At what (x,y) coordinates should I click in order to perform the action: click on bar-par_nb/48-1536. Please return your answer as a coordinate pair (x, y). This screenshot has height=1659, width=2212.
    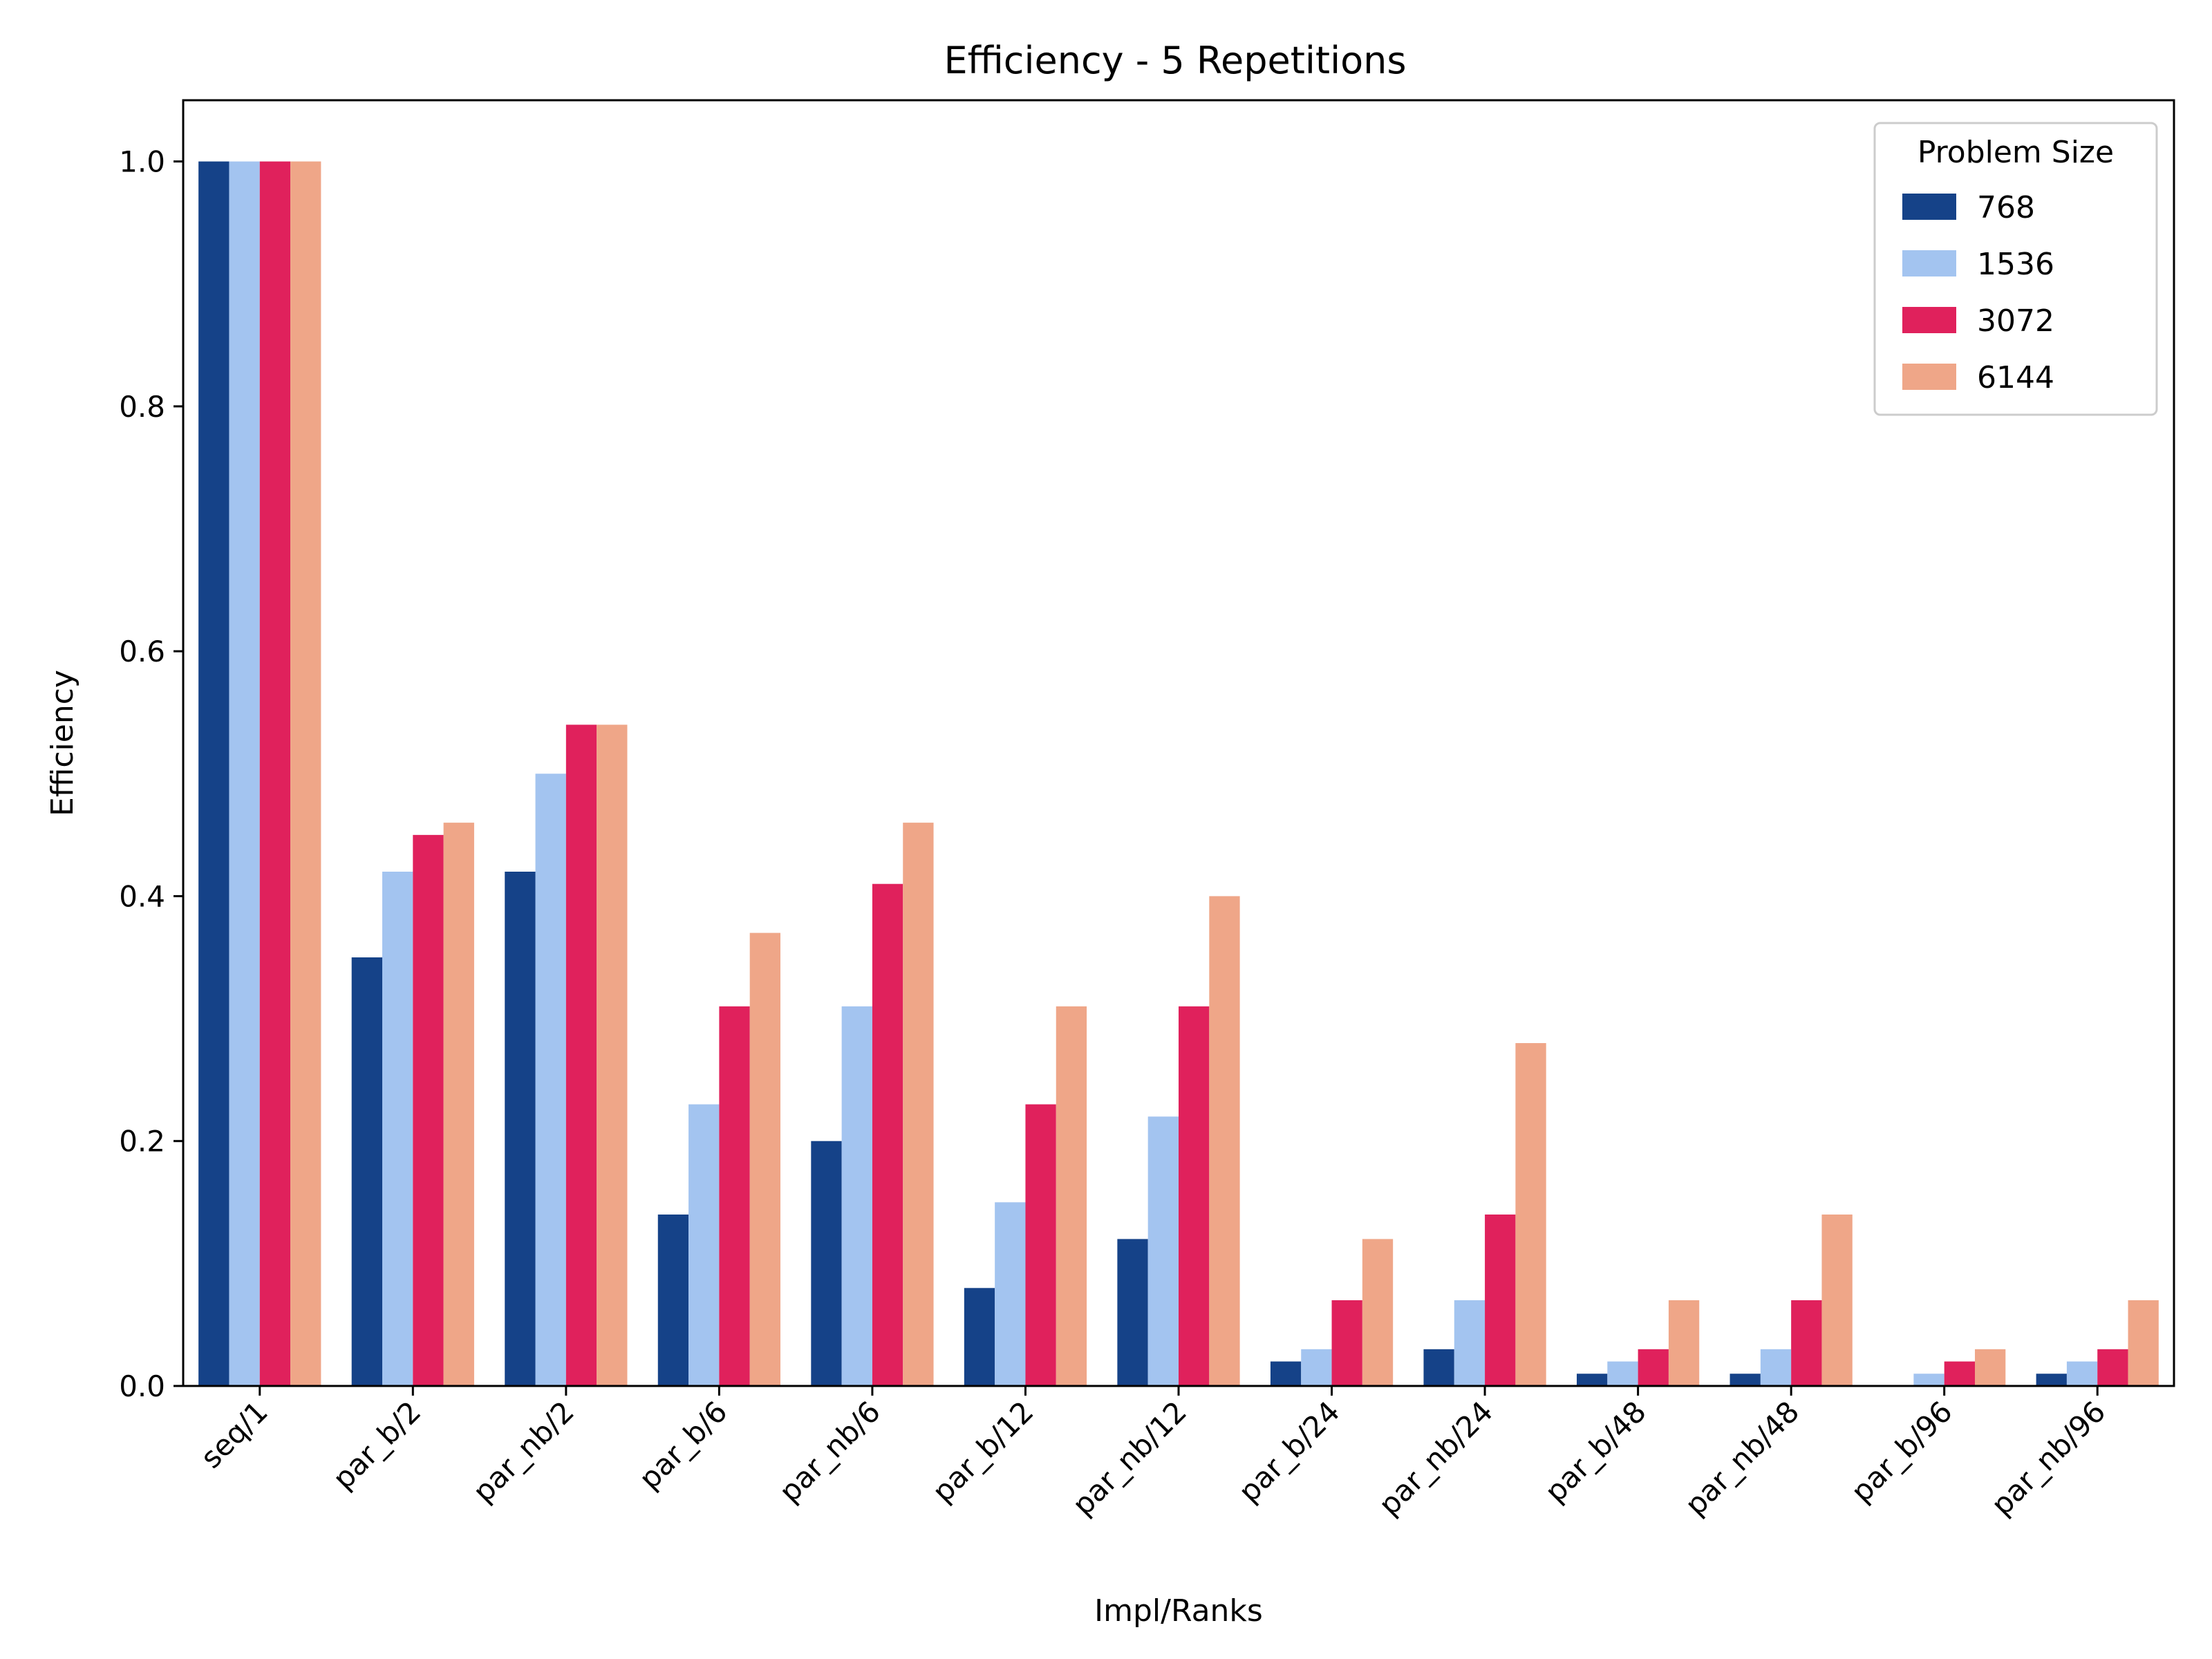
    Looking at the image, I should click on (1776, 1367).